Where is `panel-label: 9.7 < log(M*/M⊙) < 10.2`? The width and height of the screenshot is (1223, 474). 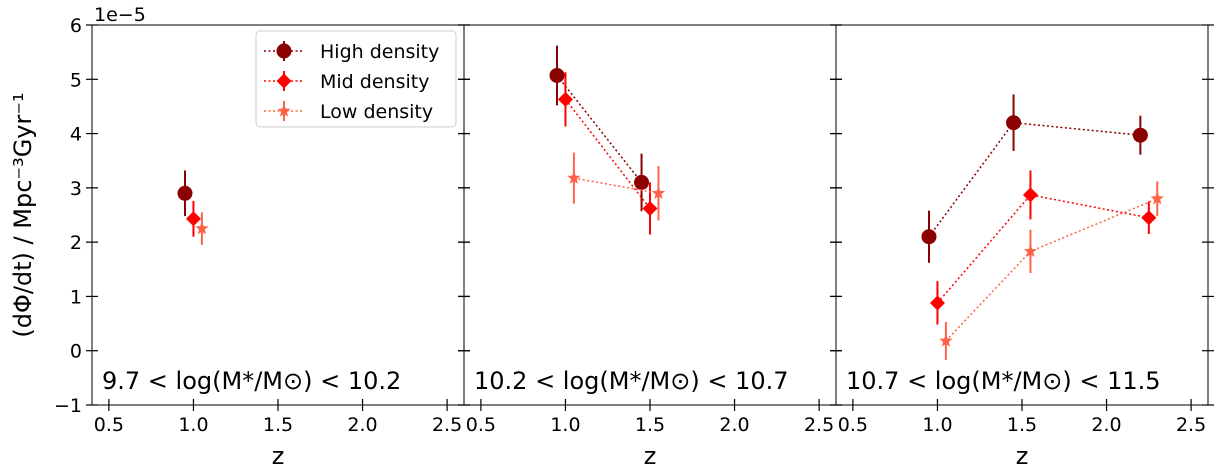 panel-label: 9.7 < log(M*/M⊙) < 10.2 is located at coordinates (251, 381).